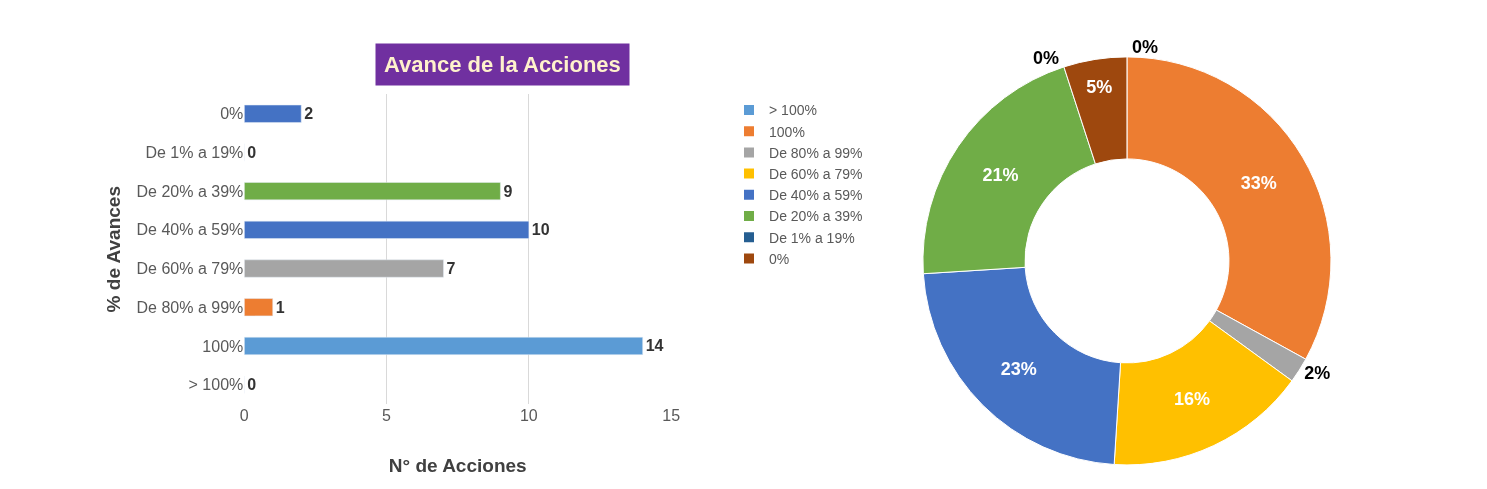  What do you see at coordinates (1317, 373) in the screenshot?
I see `data-label: 2%` at bounding box center [1317, 373].